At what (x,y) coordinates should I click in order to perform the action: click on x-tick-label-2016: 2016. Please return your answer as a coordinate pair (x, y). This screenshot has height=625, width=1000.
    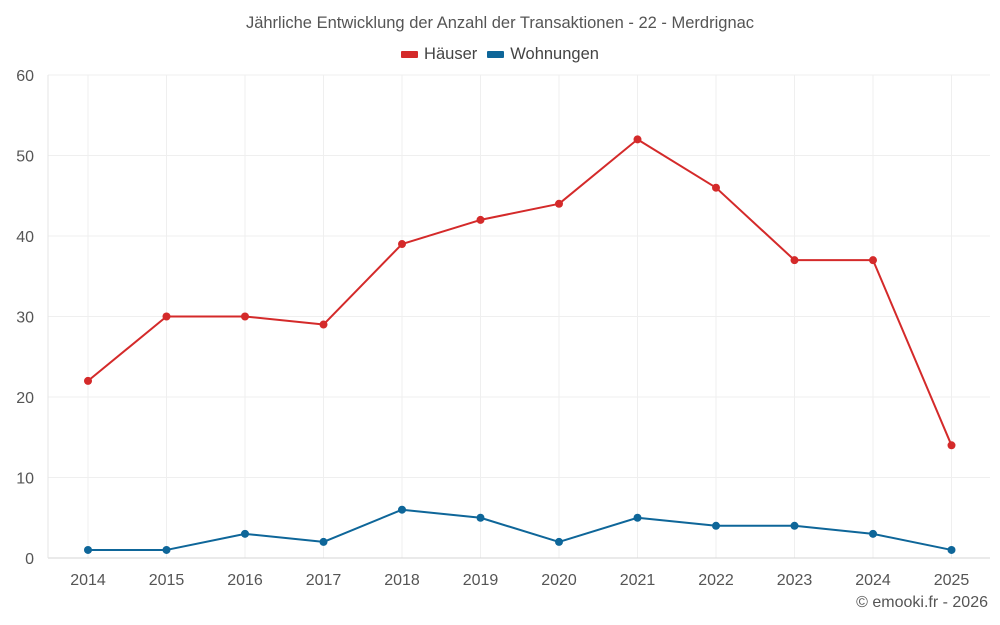
    Looking at the image, I should click on (245, 580).